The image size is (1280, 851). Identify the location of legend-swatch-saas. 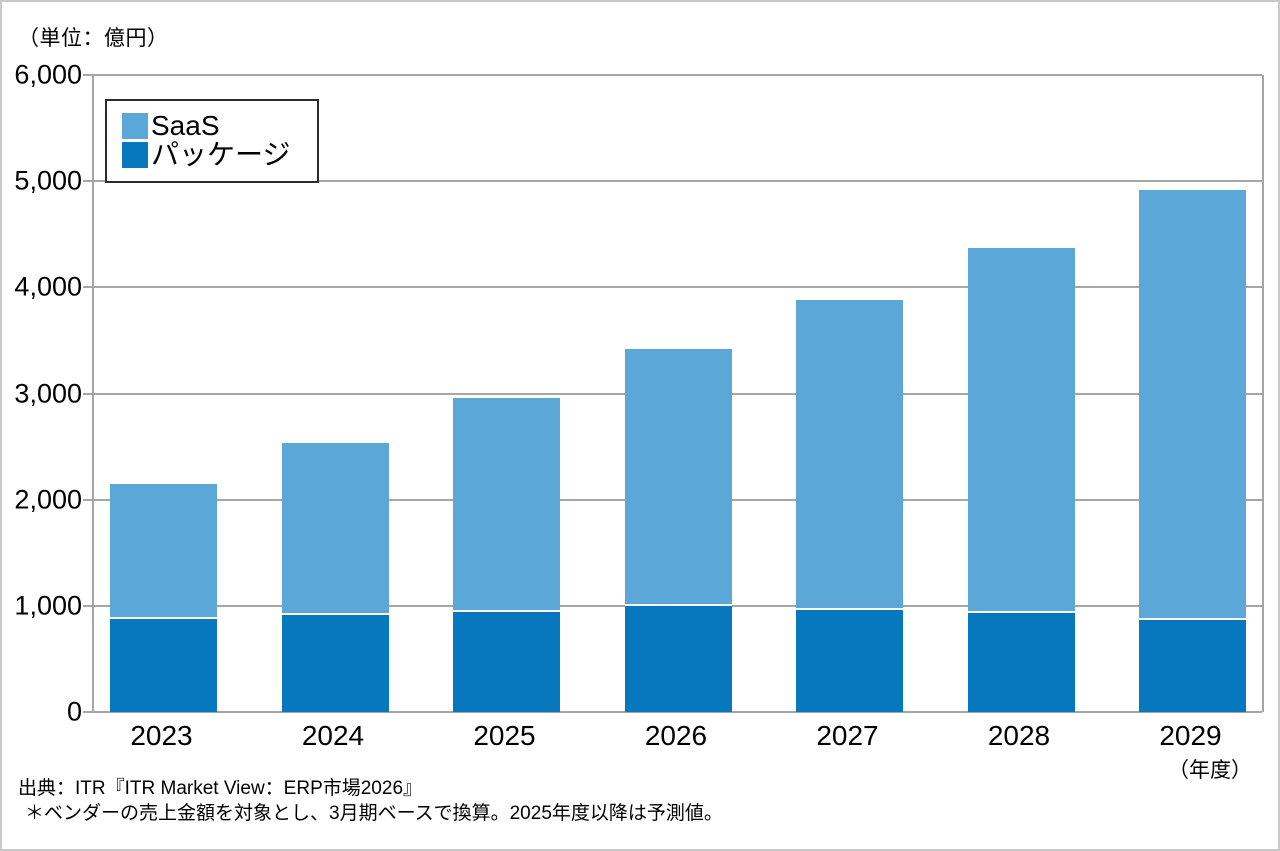
(135, 125).